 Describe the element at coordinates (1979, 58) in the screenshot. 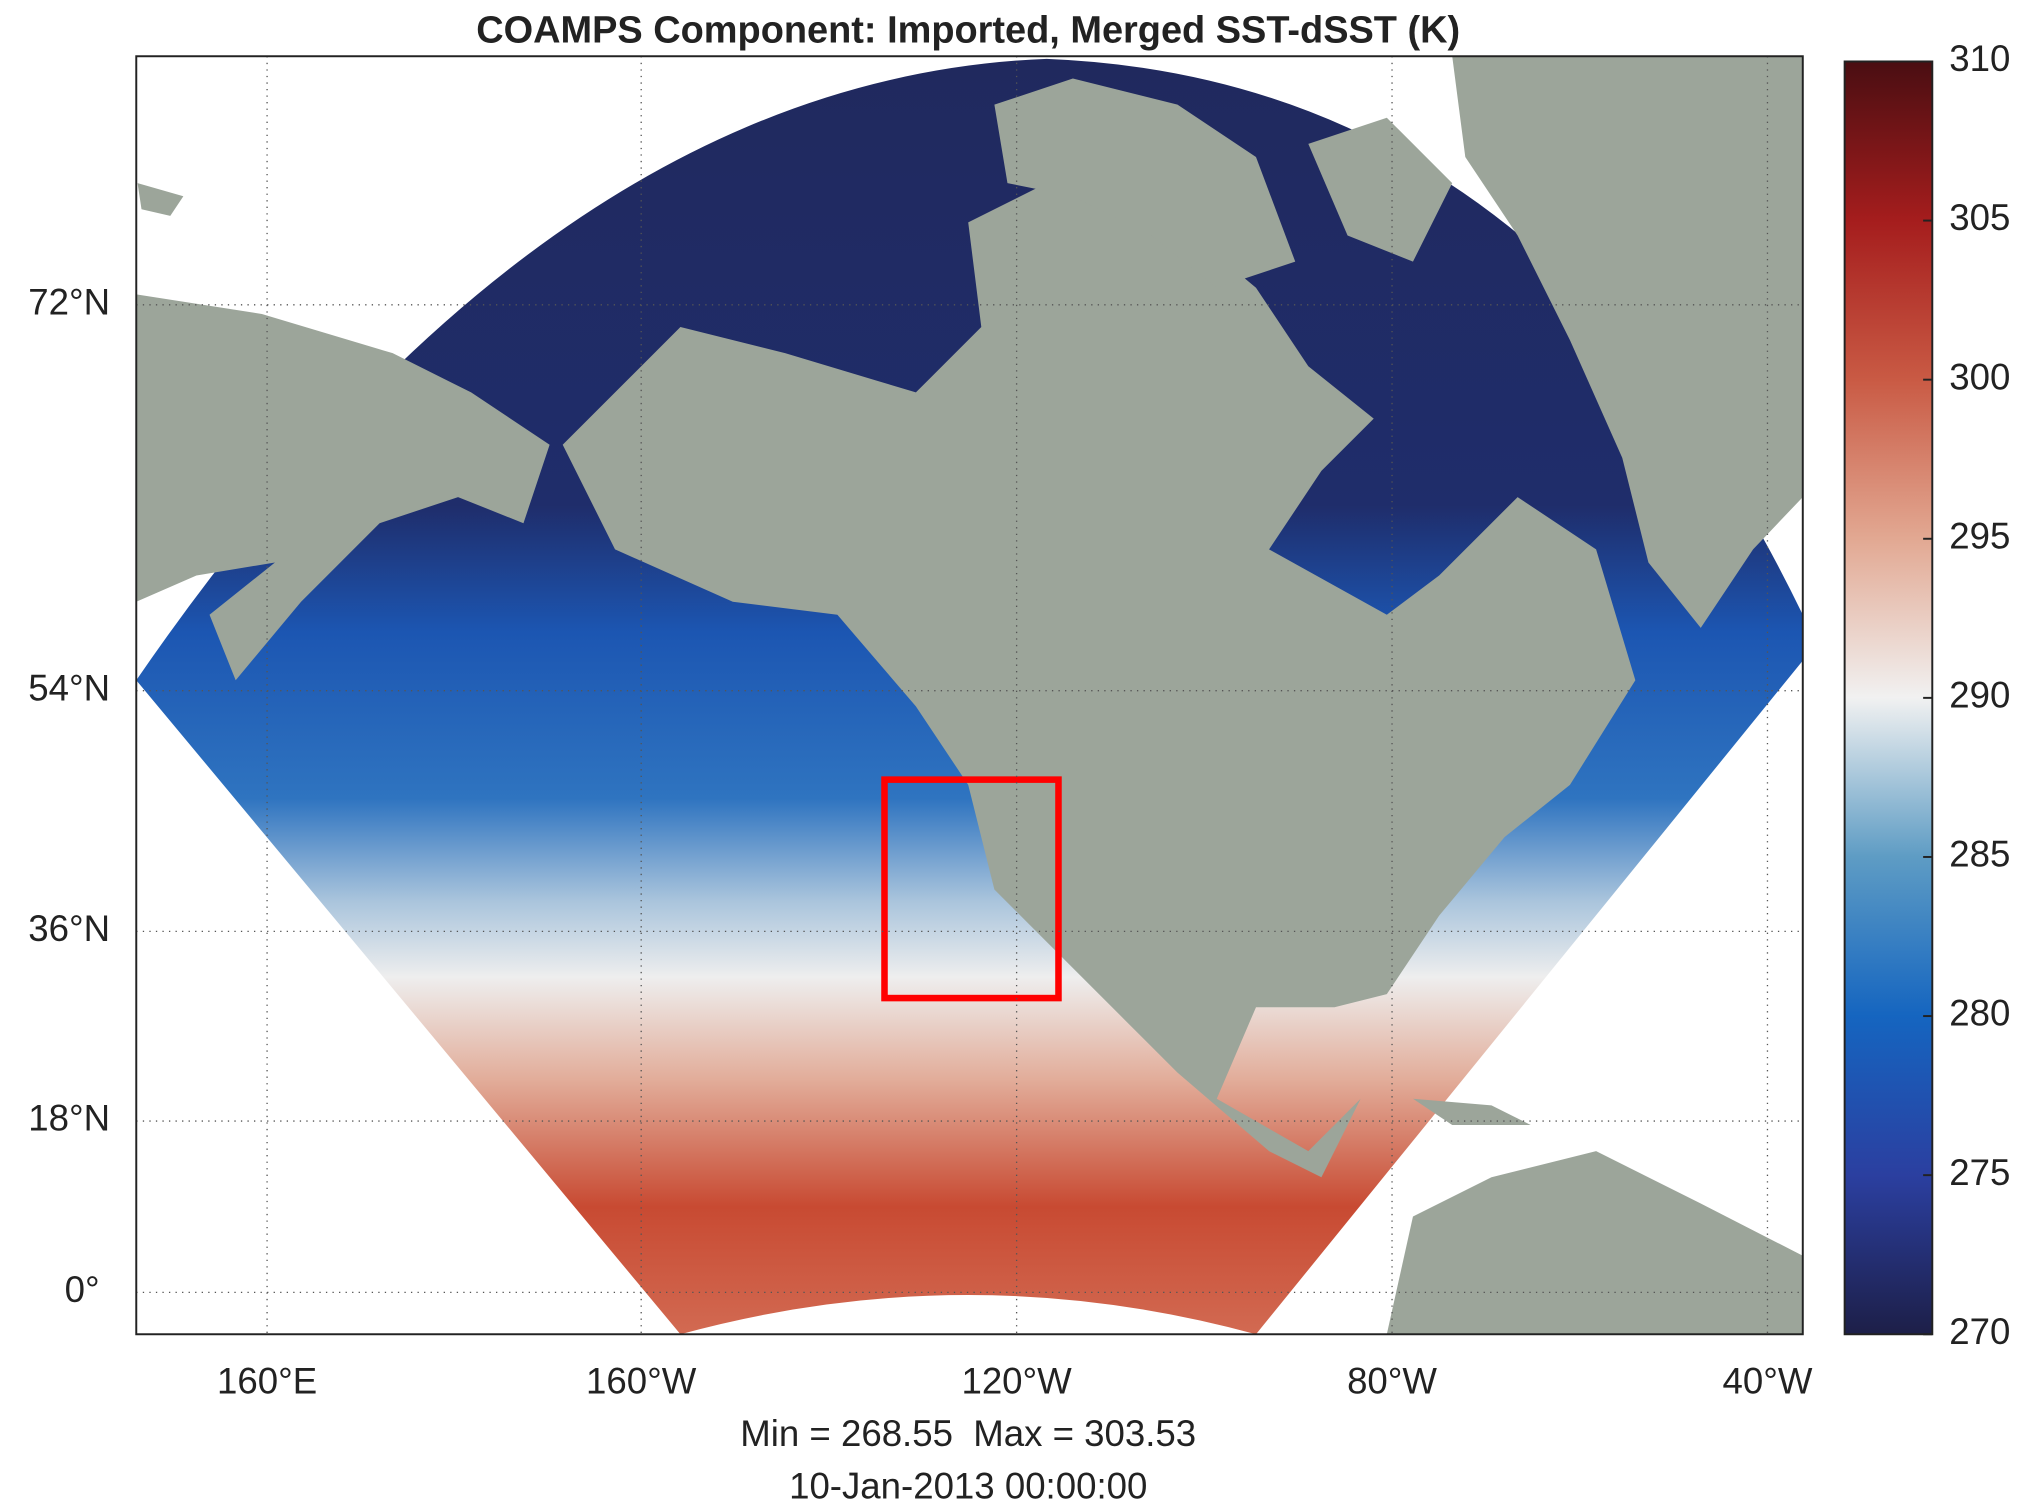

I see `colorbar-tick-label: 310` at that location.